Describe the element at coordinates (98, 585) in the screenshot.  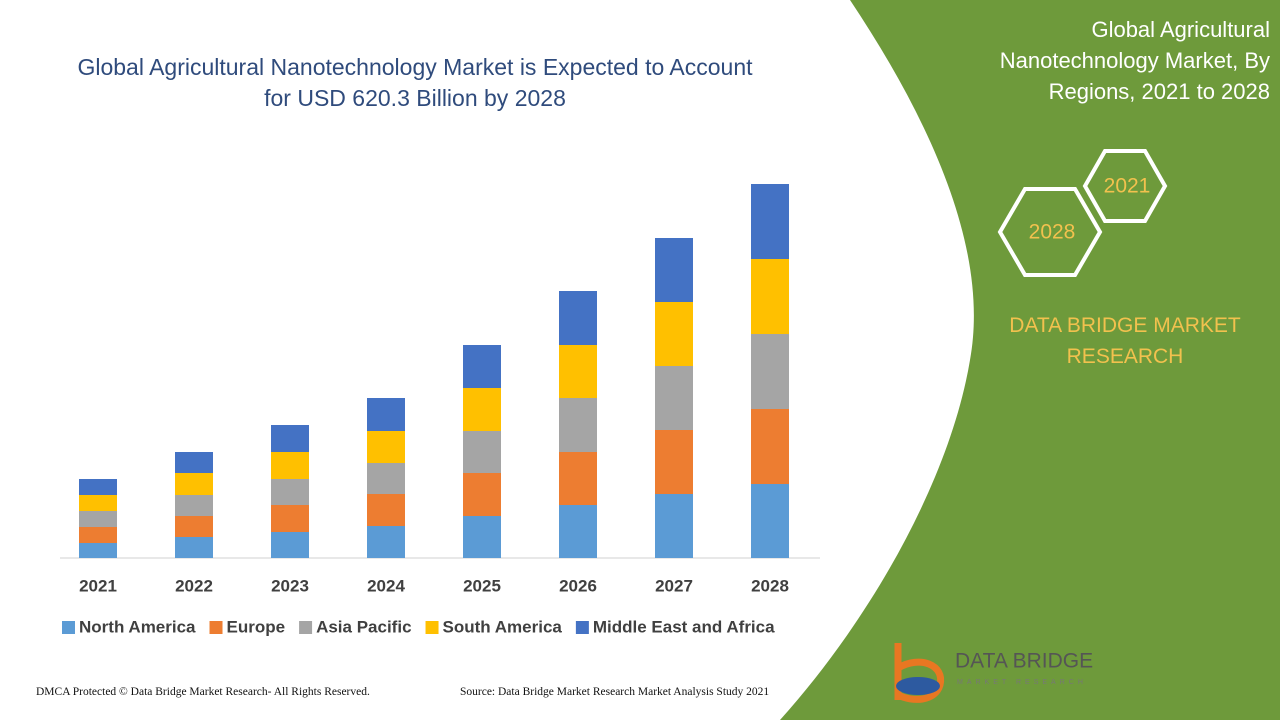
I see `x-tick-label: 2021` at that location.